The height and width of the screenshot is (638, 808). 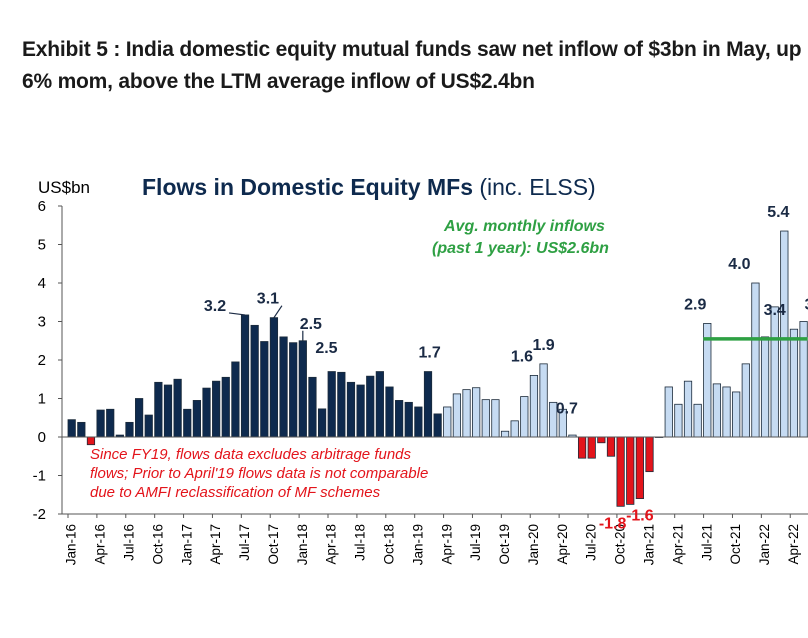 I want to click on data-label: 3.1, so click(x=268, y=299).